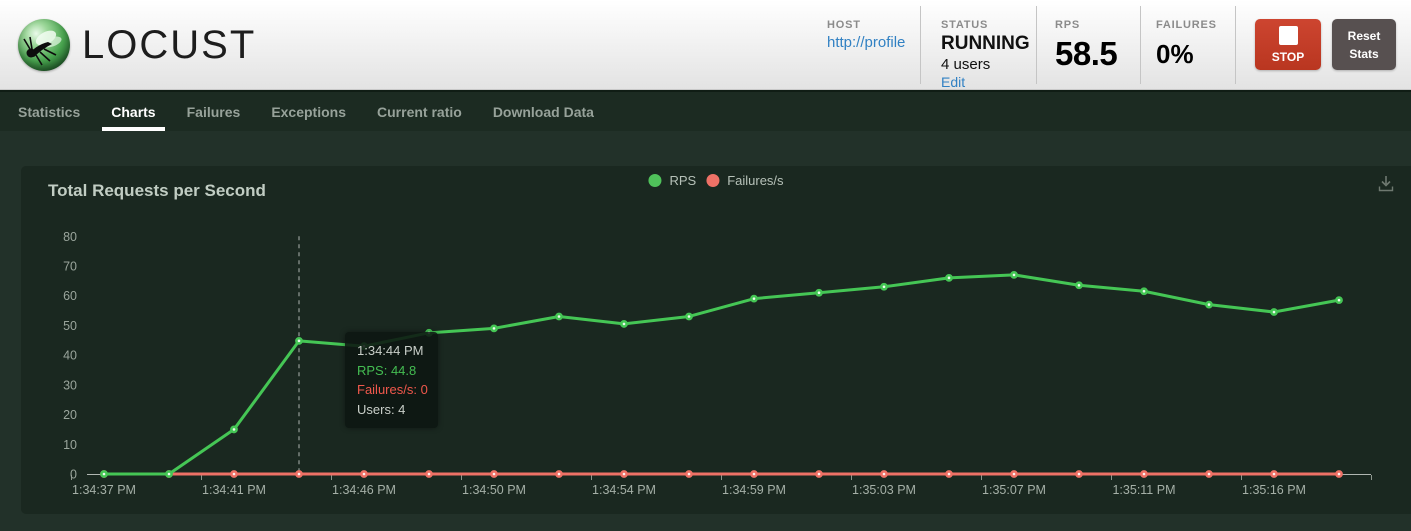 This screenshot has height=531, width=1411. What do you see at coordinates (104, 490) in the screenshot?
I see `x-axis-label: 1:34:37 PM` at bounding box center [104, 490].